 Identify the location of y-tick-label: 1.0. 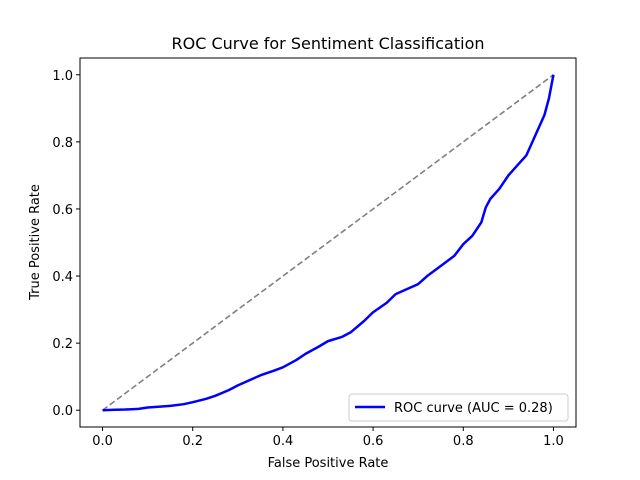
(62, 76).